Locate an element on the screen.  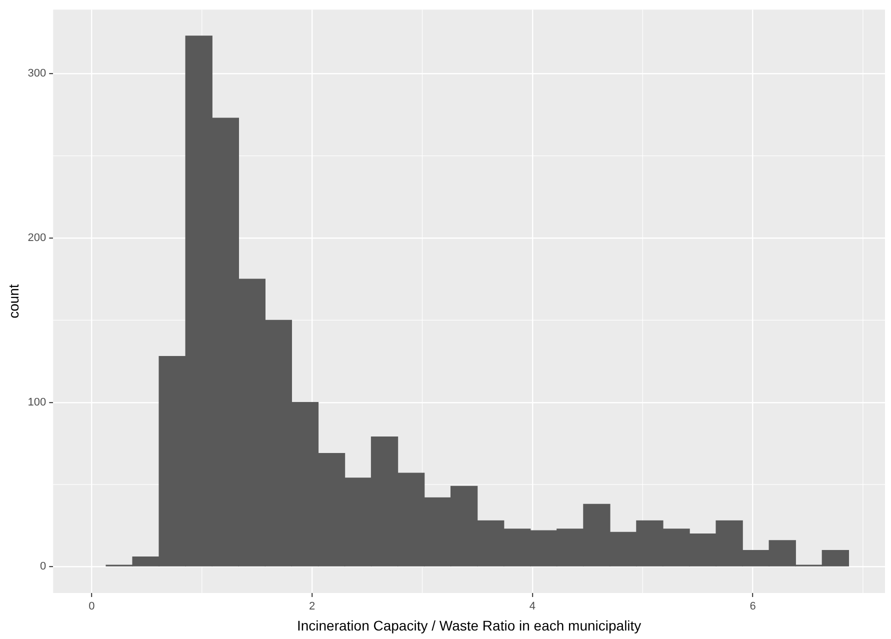
y-tick-label: 0 is located at coordinates (43, 566).